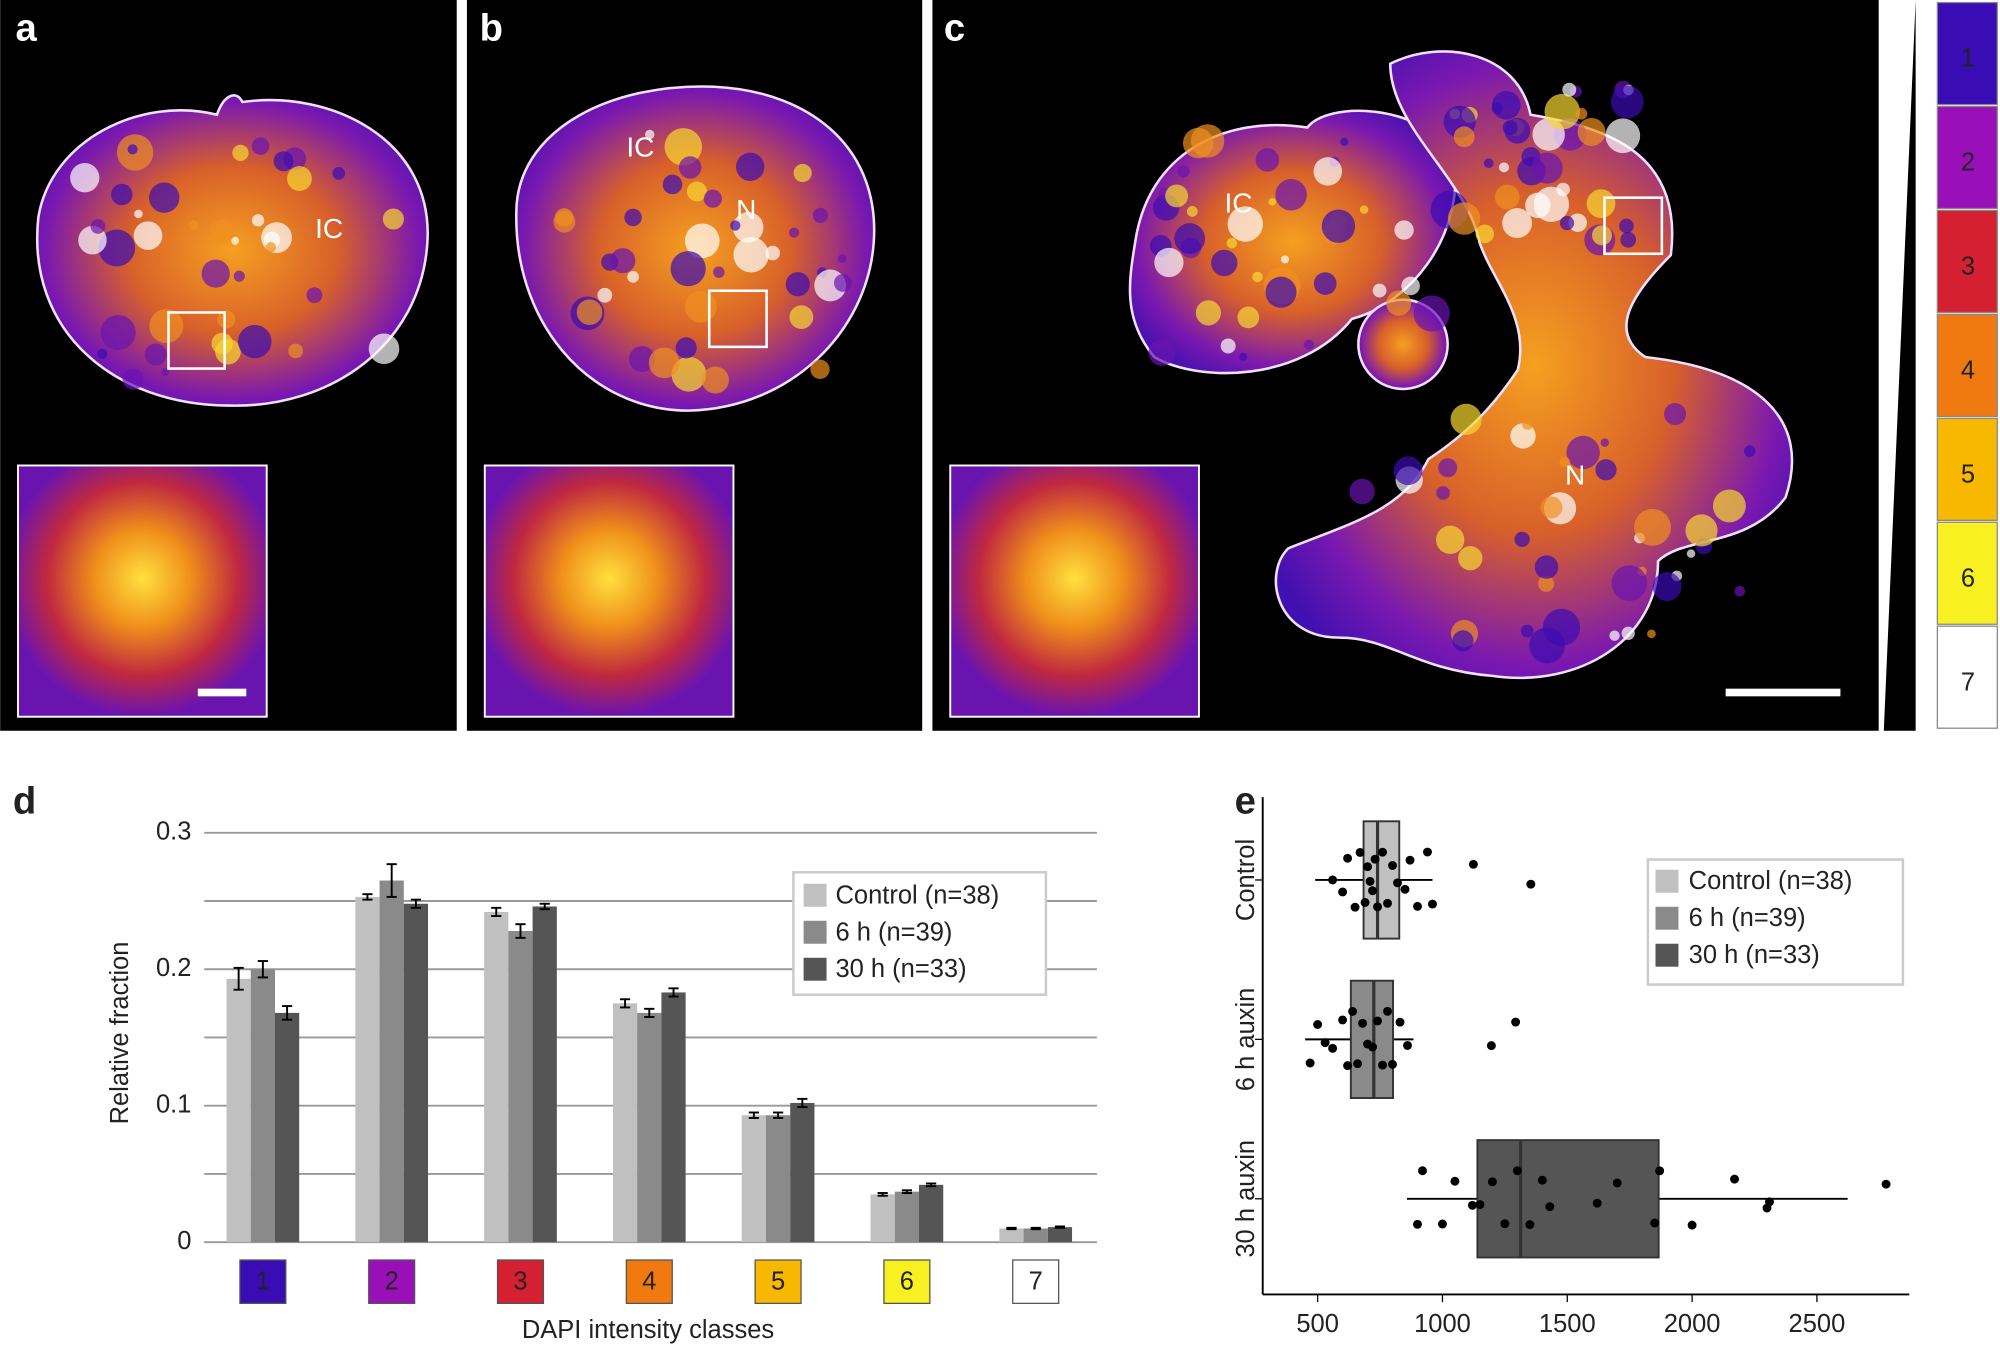 This screenshot has width=2000, height=1348. Describe the element at coordinates (1968, 370) in the screenshot. I see `color-class-label: 4` at that location.